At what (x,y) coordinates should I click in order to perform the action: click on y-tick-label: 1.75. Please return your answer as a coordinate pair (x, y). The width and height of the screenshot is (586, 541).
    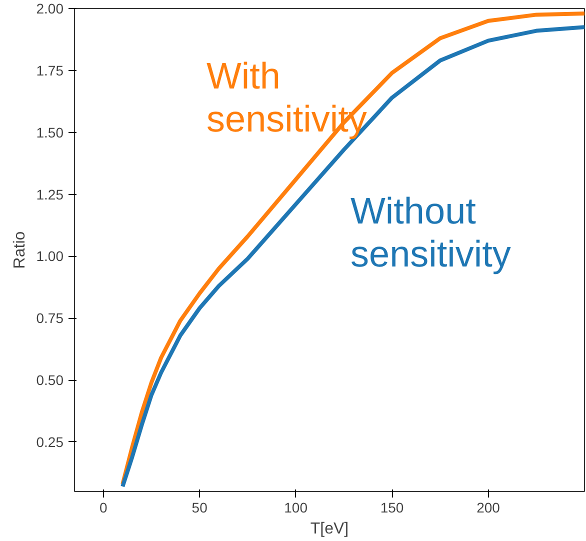
    Looking at the image, I should click on (50, 70).